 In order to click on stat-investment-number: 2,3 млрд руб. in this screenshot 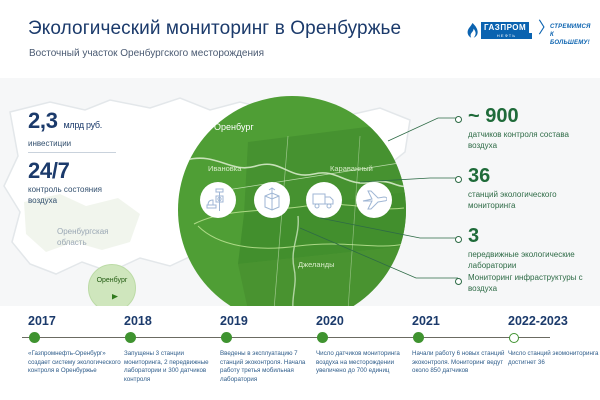, I will do `click(65, 123)`.